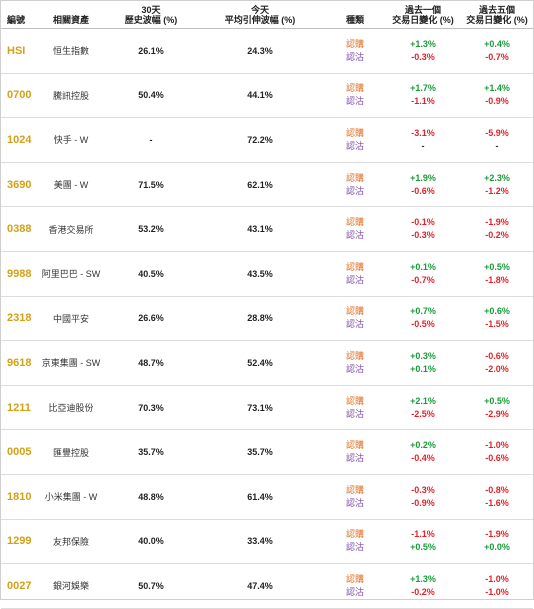  I want to click on row-vol30: 53.2%, so click(151, 229).